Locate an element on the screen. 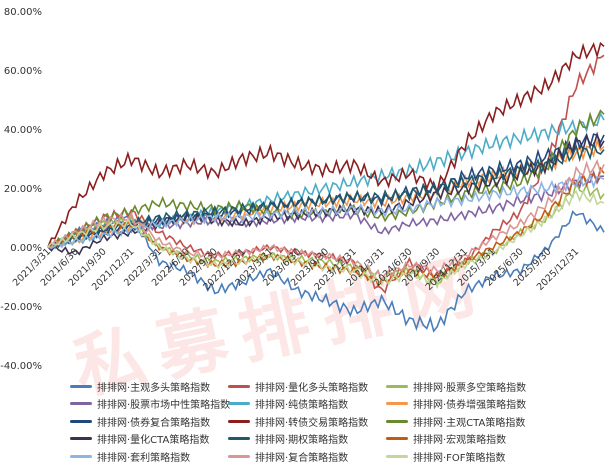 Image resolution: width=611 pixels, height=468 pixels. y-tick-label: 0.00% is located at coordinates (26, 248).